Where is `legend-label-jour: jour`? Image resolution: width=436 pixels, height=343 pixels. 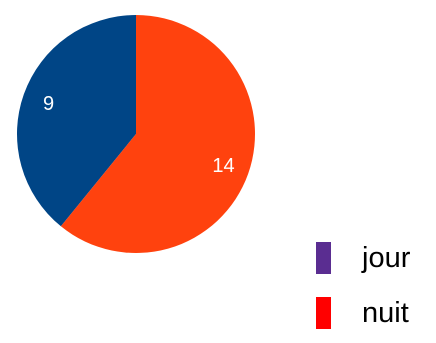
legend-label-jour: jour is located at coordinates (386, 258).